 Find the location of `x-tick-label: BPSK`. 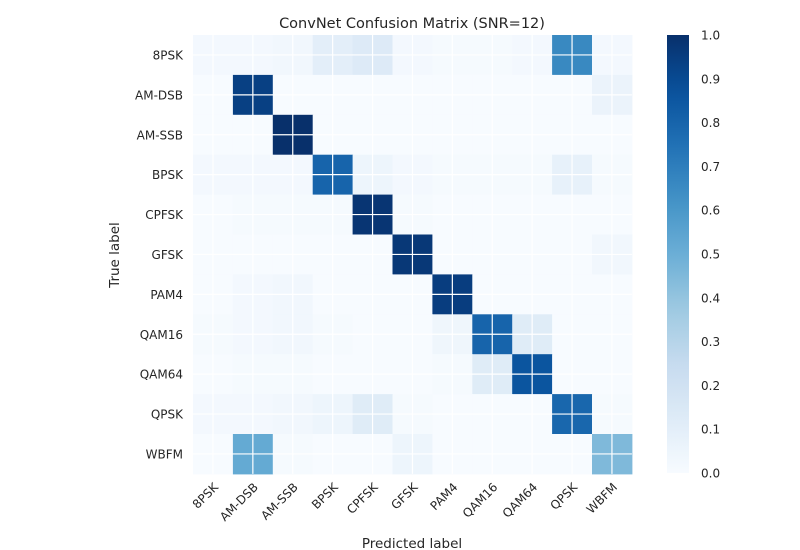

x-tick-label: BPSK is located at coordinates (325, 495).